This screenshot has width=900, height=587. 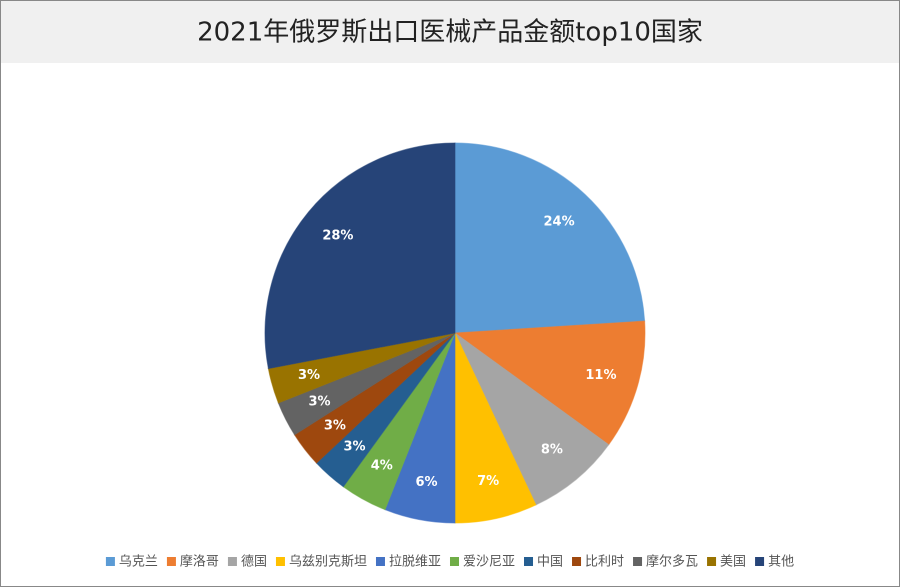 I want to click on legend-label: 其他, so click(x=781, y=562).